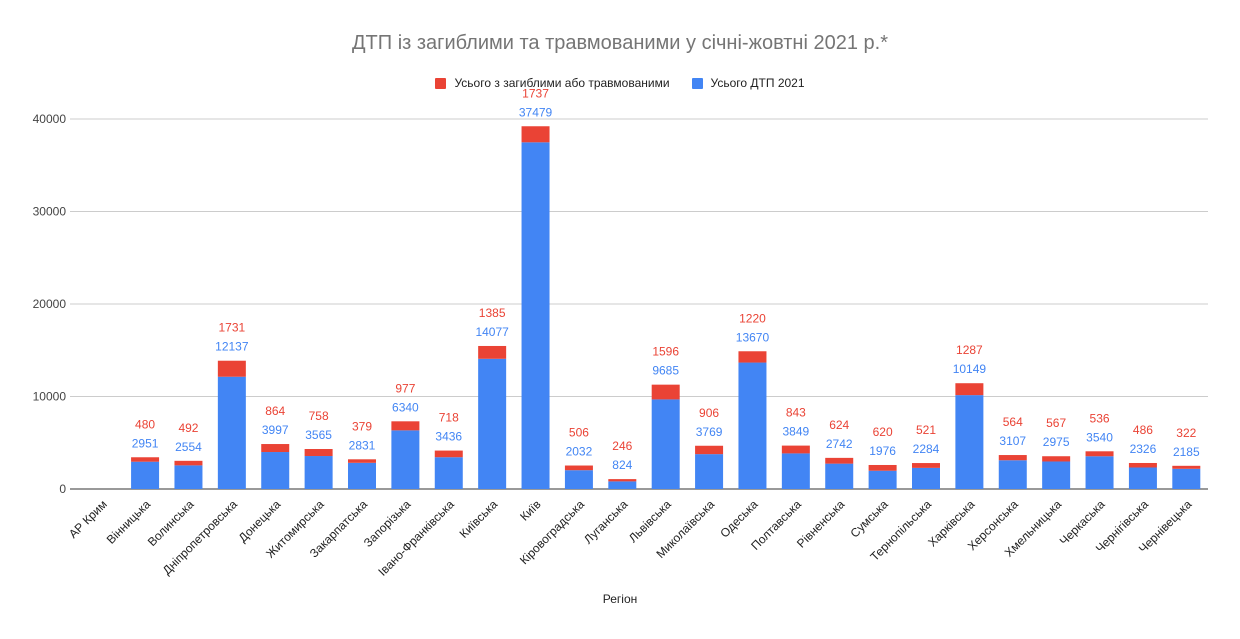 The height and width of the screenshot is (639, 1240). What do you see at coordinates (492, 313) in the screenshot?
I see `data-label-injured: 1385` at bounding box center [492, 313].